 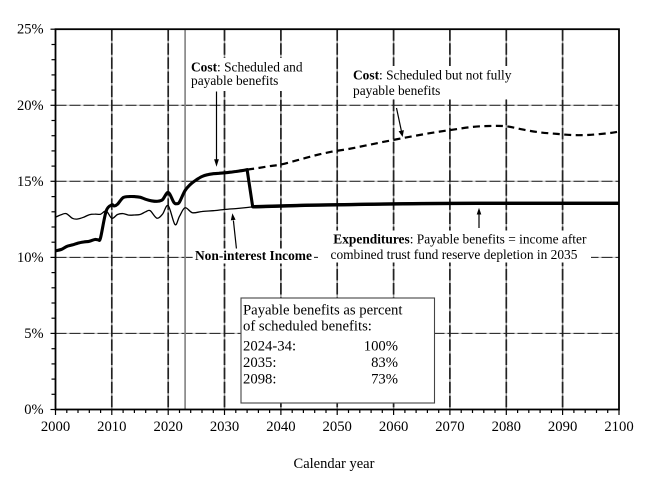 I want to click on svg-text: 2080, so click(x=506, y=427).